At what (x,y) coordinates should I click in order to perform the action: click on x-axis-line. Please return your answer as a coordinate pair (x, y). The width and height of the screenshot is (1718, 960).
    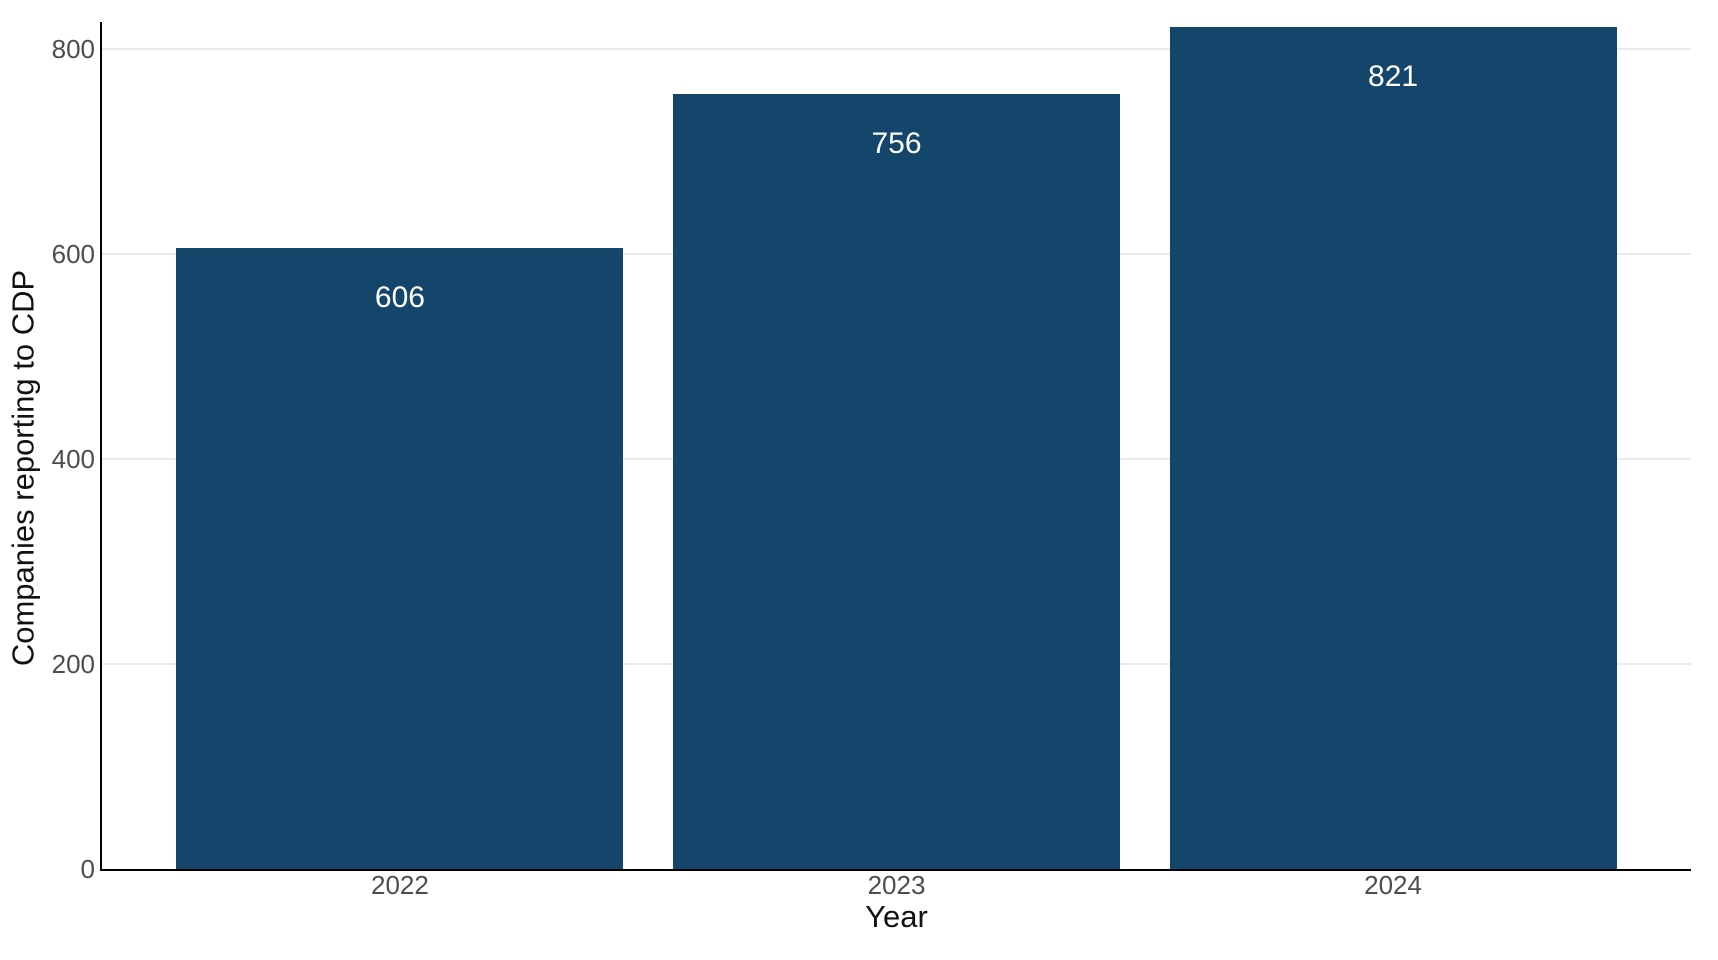
    Looking at the image, I should click on (895, 870).